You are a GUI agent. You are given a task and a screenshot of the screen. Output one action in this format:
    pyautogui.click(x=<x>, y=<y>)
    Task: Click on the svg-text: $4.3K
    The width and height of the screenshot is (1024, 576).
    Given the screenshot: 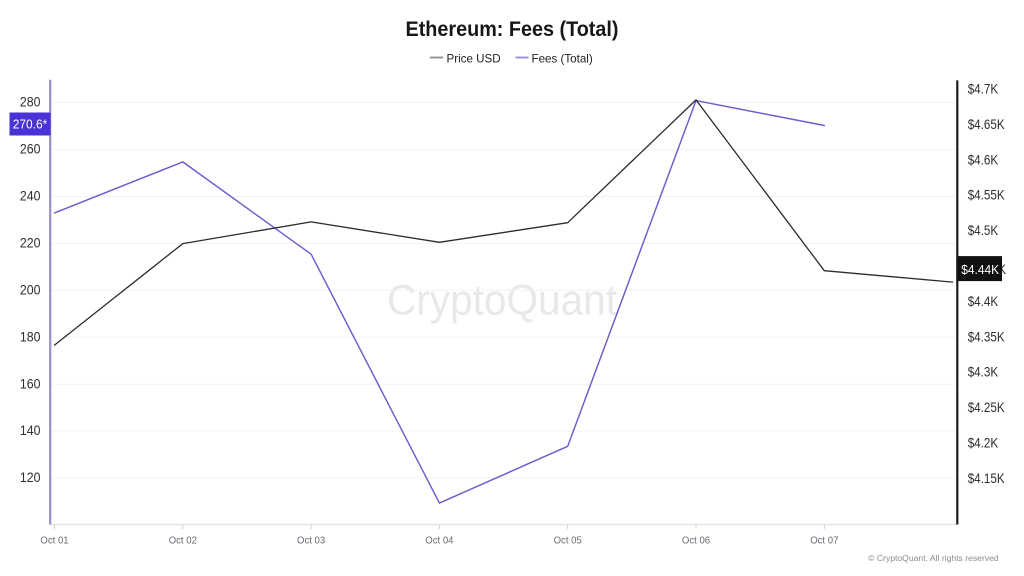 What is the action you would take?
    pyautogui.click(x=983, y=372)
    